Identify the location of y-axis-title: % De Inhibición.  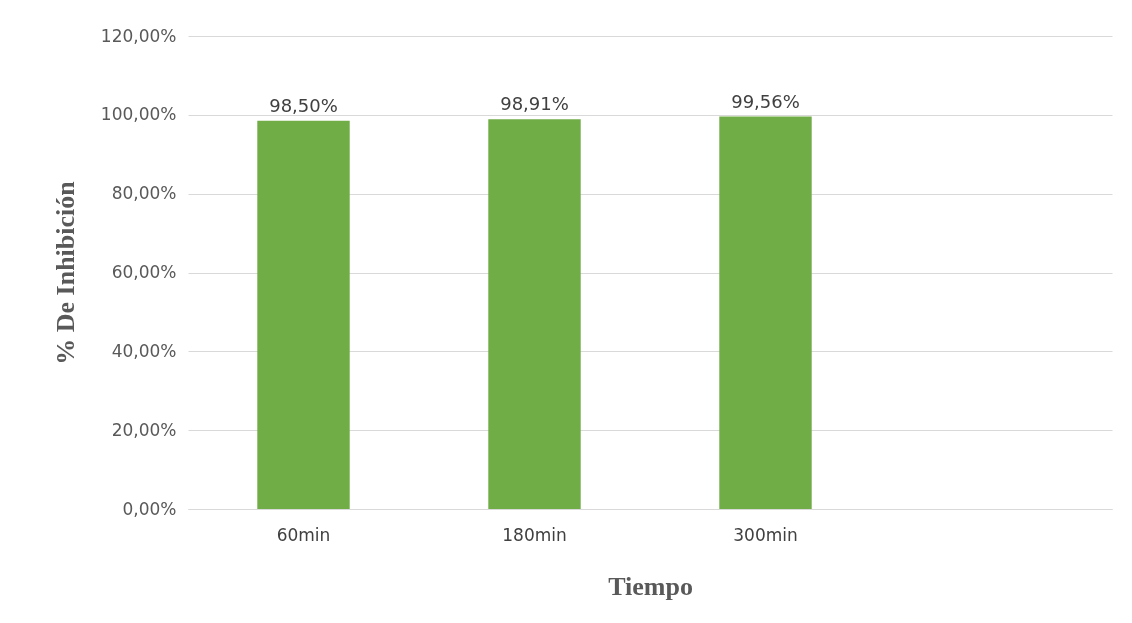
(65, 272).